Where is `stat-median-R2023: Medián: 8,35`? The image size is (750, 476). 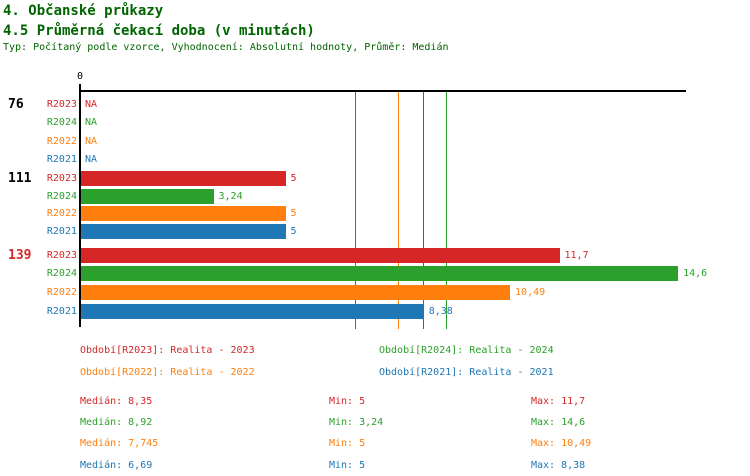
stat-median-R2023: Medián: 8,35 is located at coordinates (116, 401).